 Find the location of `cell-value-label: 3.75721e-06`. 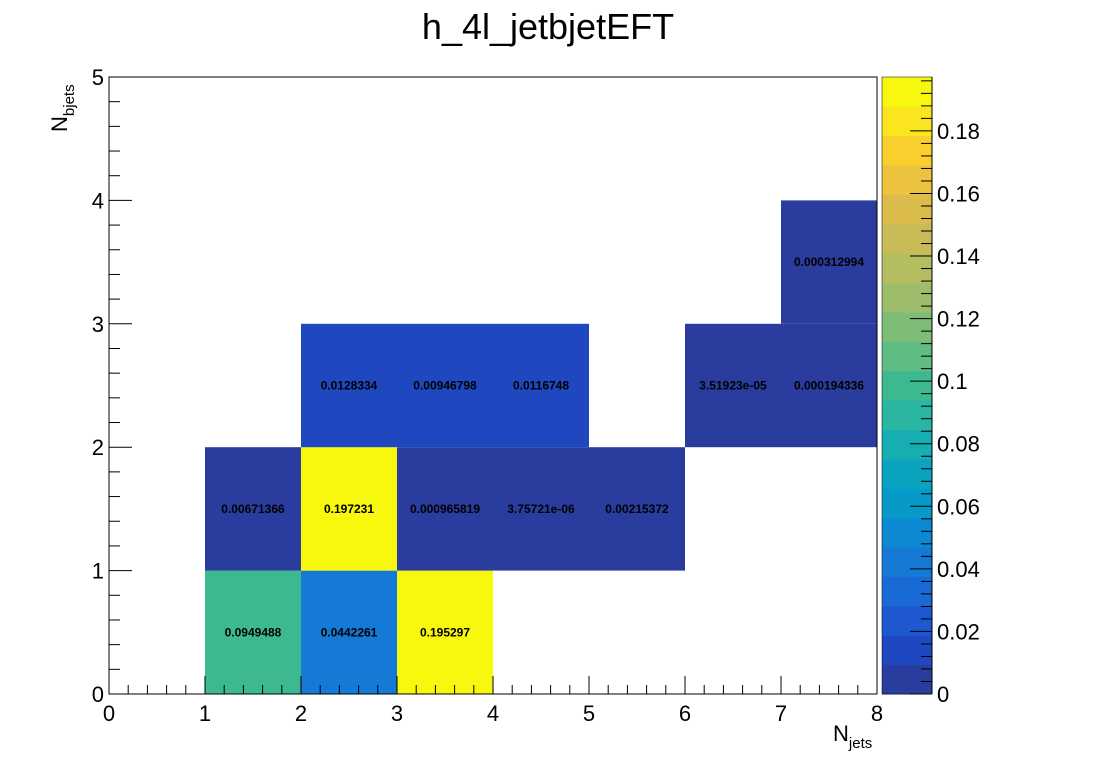

cell-value-label: 3.75721e-06 is located at coordinates (541, 509).